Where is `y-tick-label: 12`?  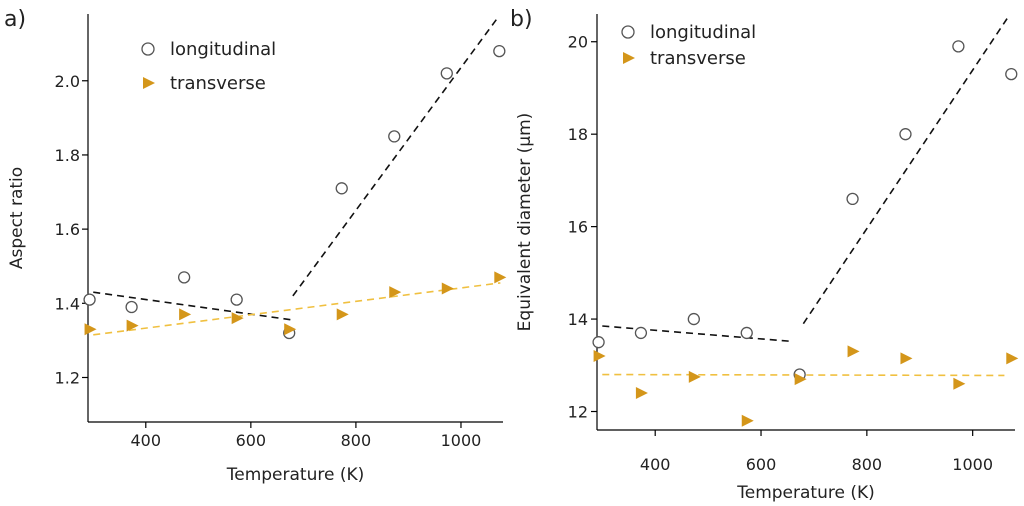
y-tick-label: 12 is located at coordinates (578, 412).